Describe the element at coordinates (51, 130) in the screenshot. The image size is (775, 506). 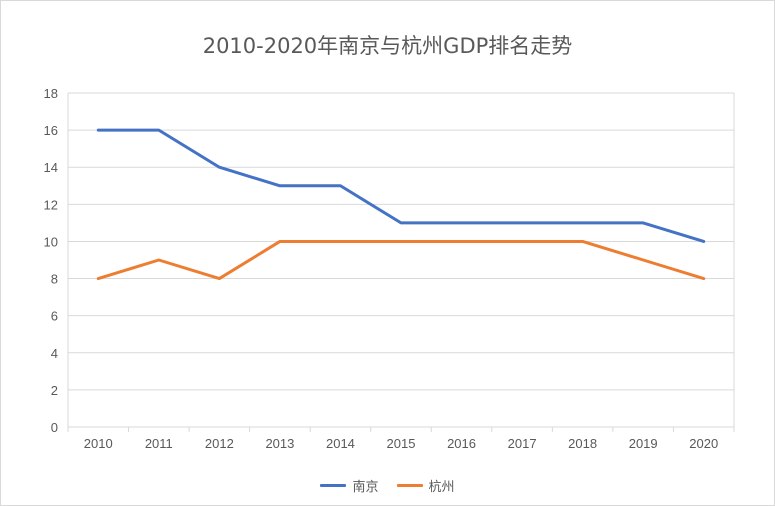
I see `y-tick-label: 16` at that location.